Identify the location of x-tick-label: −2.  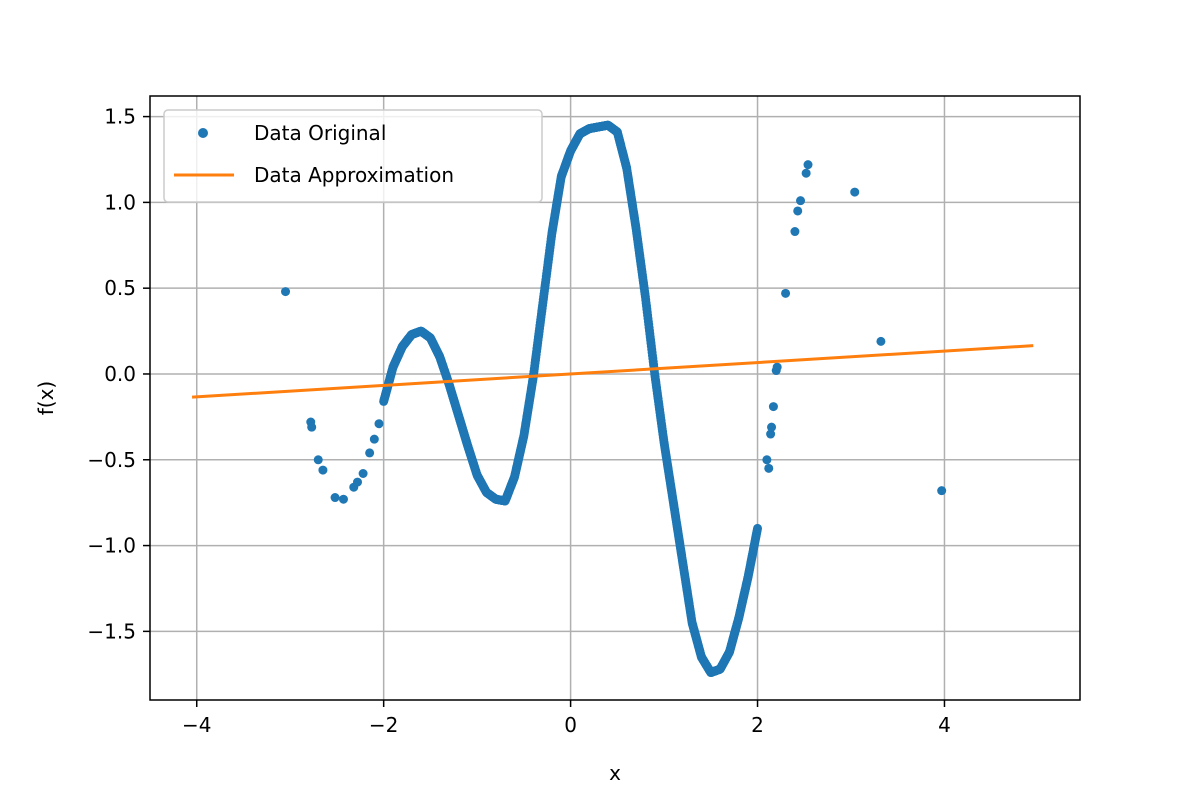
(383, 725).